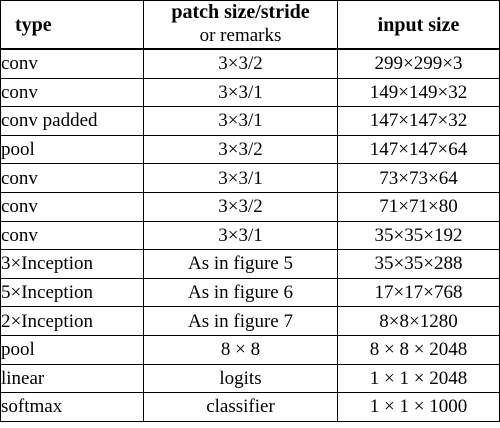  Describe the element at coordinates (418, 407) in the screenshot. I see `cell-input-size: 1 × 1 × 1000` at that location.